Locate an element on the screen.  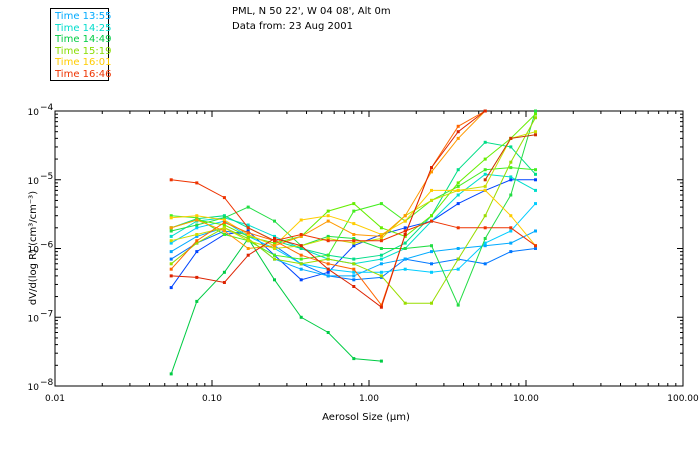
legend-entry: Time 13:55 is located at coordinates (83, 16).